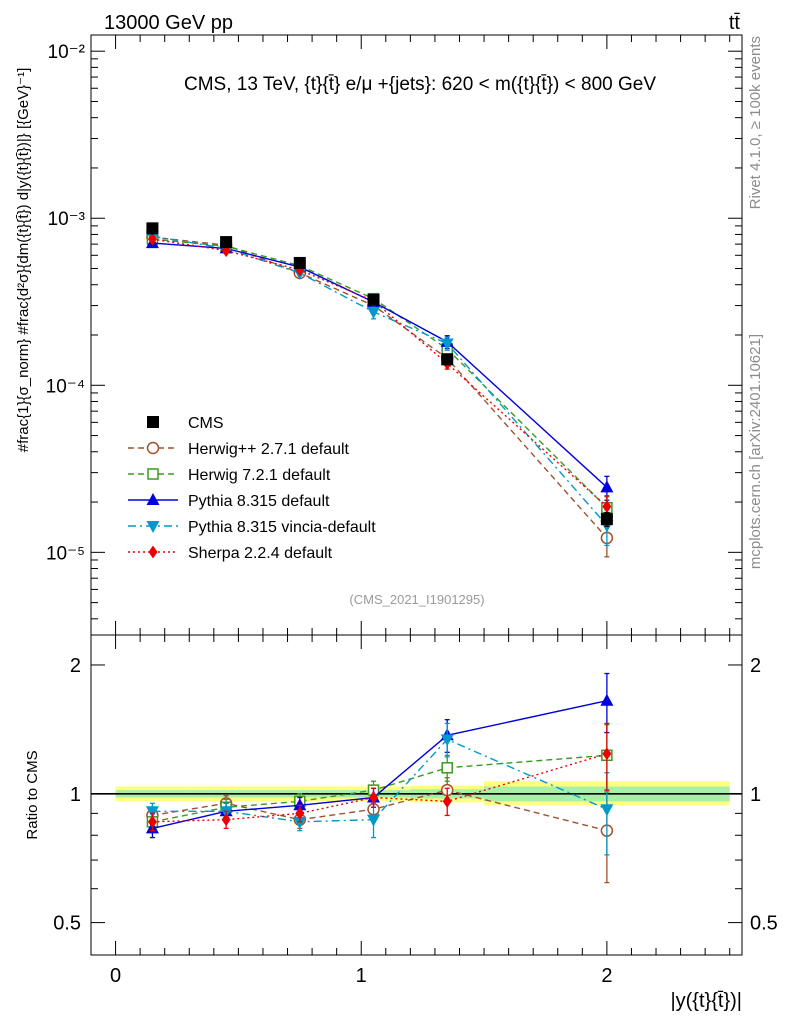 This screenshot has height=1024, width=786. What do you see at coordinates (447, 768) in the screenshot?
I see `ratio-herwig-7-2-1-default-point` at bounding box center [447, 768].